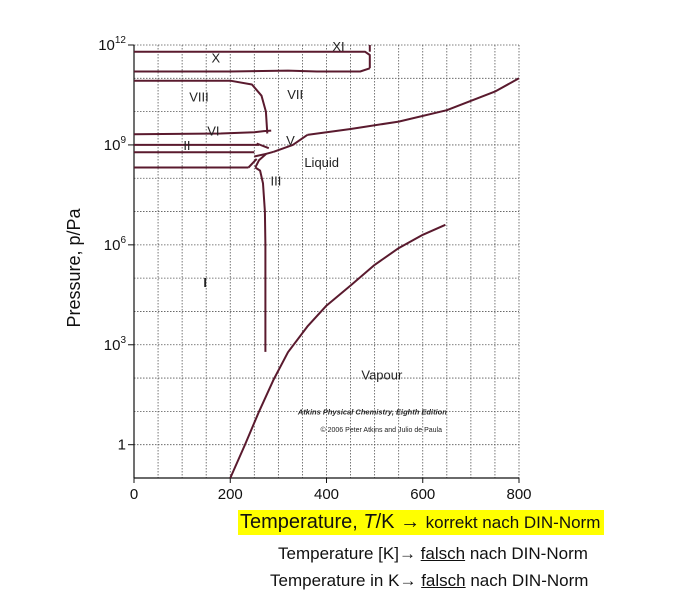 The height and width of the screenshot is (613, 680). What do you see at coordinates (74, 267) in the screenshot?
I see `y-axis-label: Pressure, p/Pa` at bounding box center [74, 267].